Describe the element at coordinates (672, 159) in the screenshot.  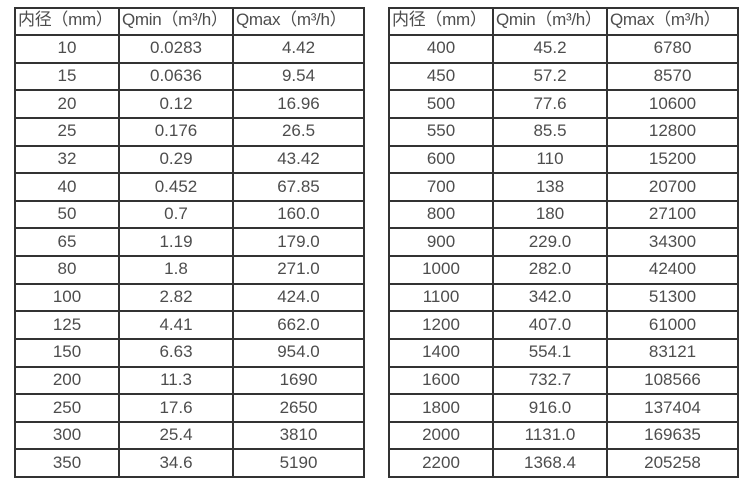
I see `table-cell: 15200` at that location.